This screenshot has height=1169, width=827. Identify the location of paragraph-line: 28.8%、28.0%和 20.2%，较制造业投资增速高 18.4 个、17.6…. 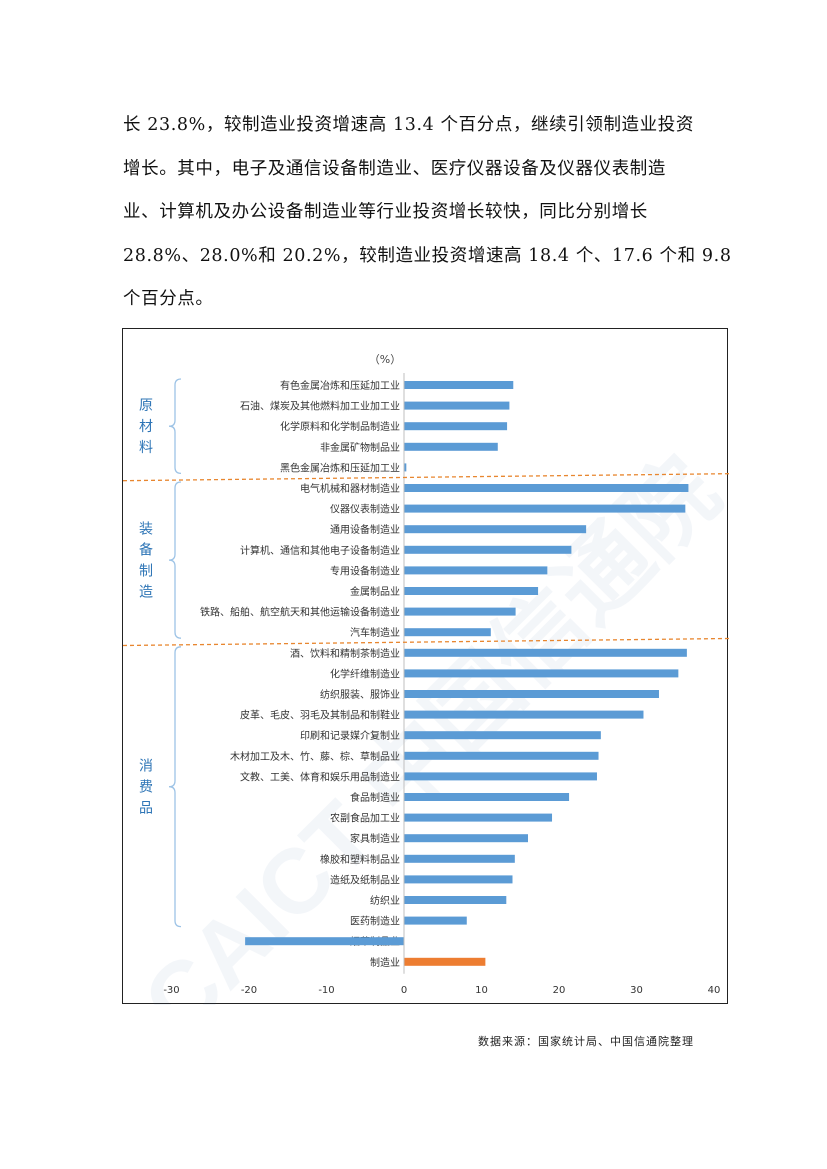
(427, 255).